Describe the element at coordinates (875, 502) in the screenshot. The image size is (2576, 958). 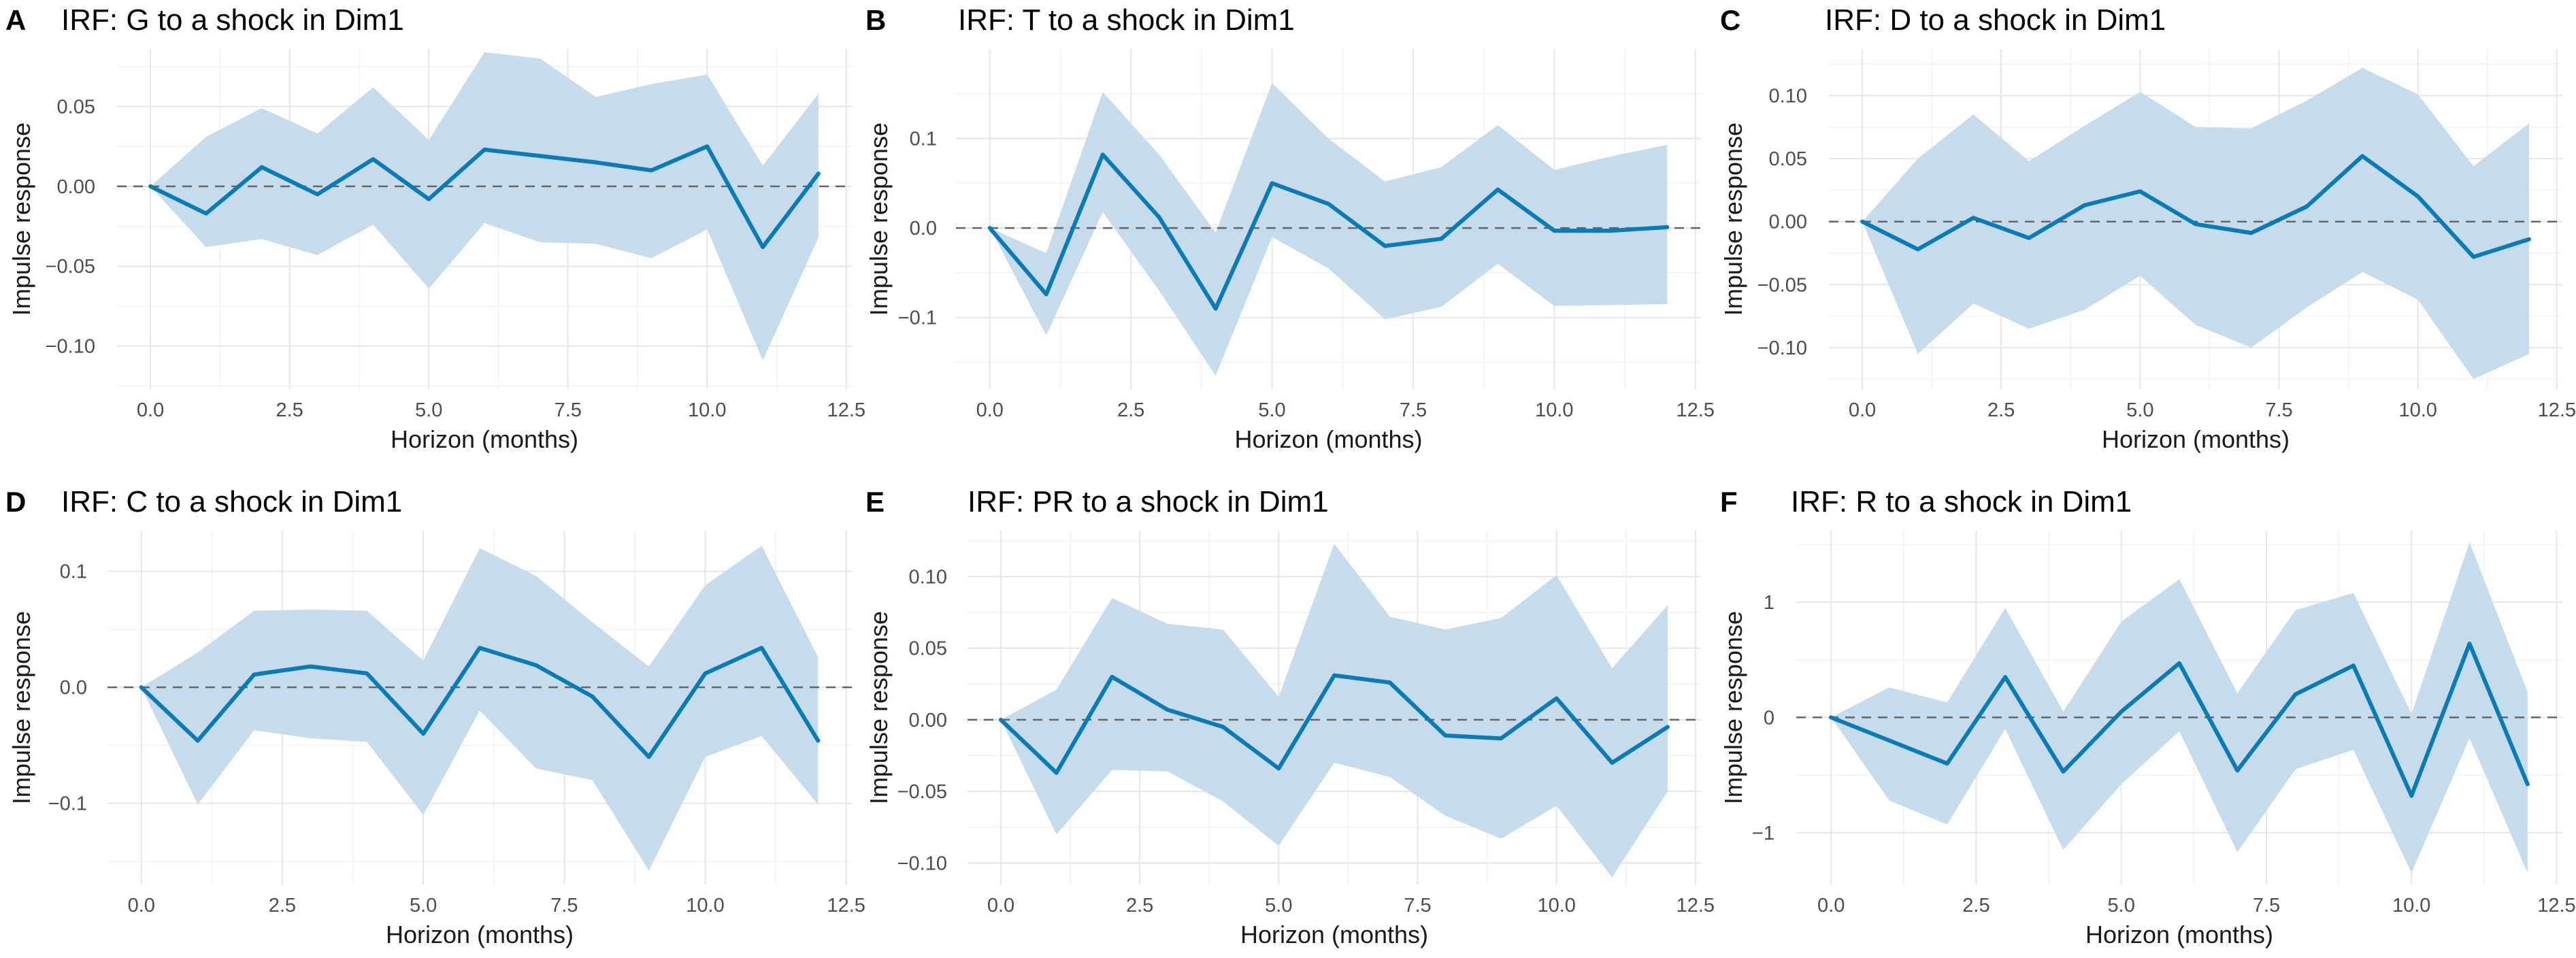
I see `panel-letter: E` at that location.